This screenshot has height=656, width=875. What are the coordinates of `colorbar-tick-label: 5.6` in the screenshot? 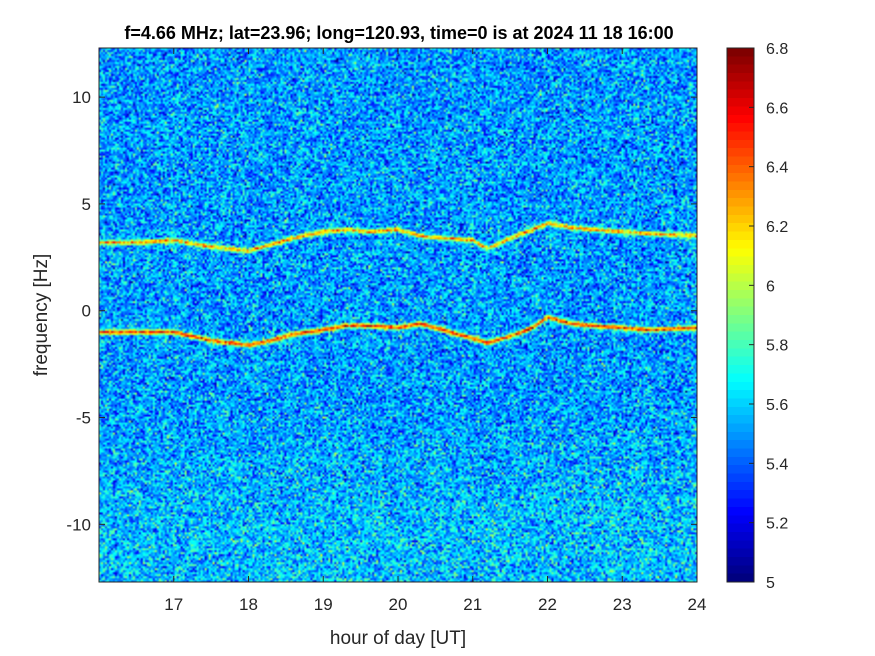 It's located at (777, 405).